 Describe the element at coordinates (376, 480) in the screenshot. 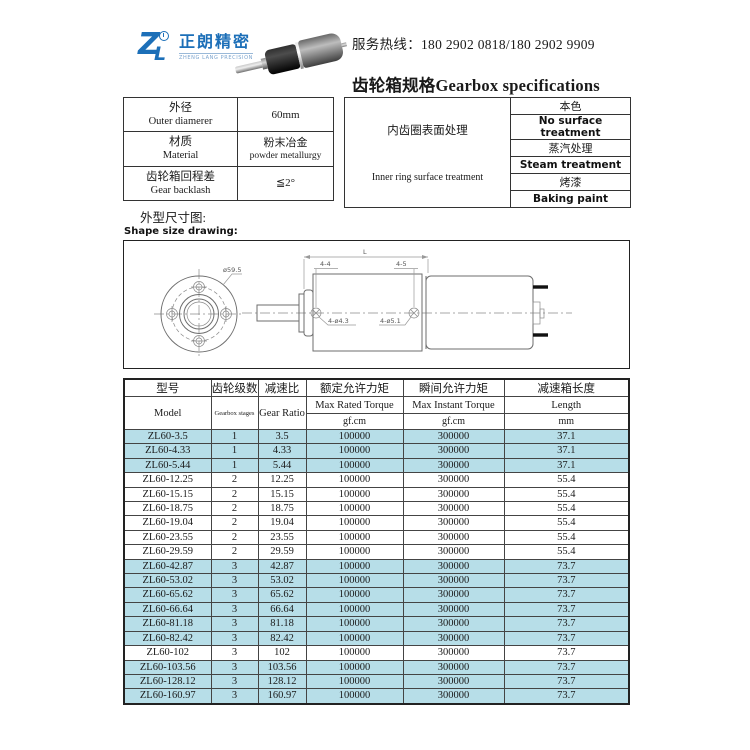

I see `table-row: ZL60-12.25 2 12.25 100000 300000 55.4` at that location.